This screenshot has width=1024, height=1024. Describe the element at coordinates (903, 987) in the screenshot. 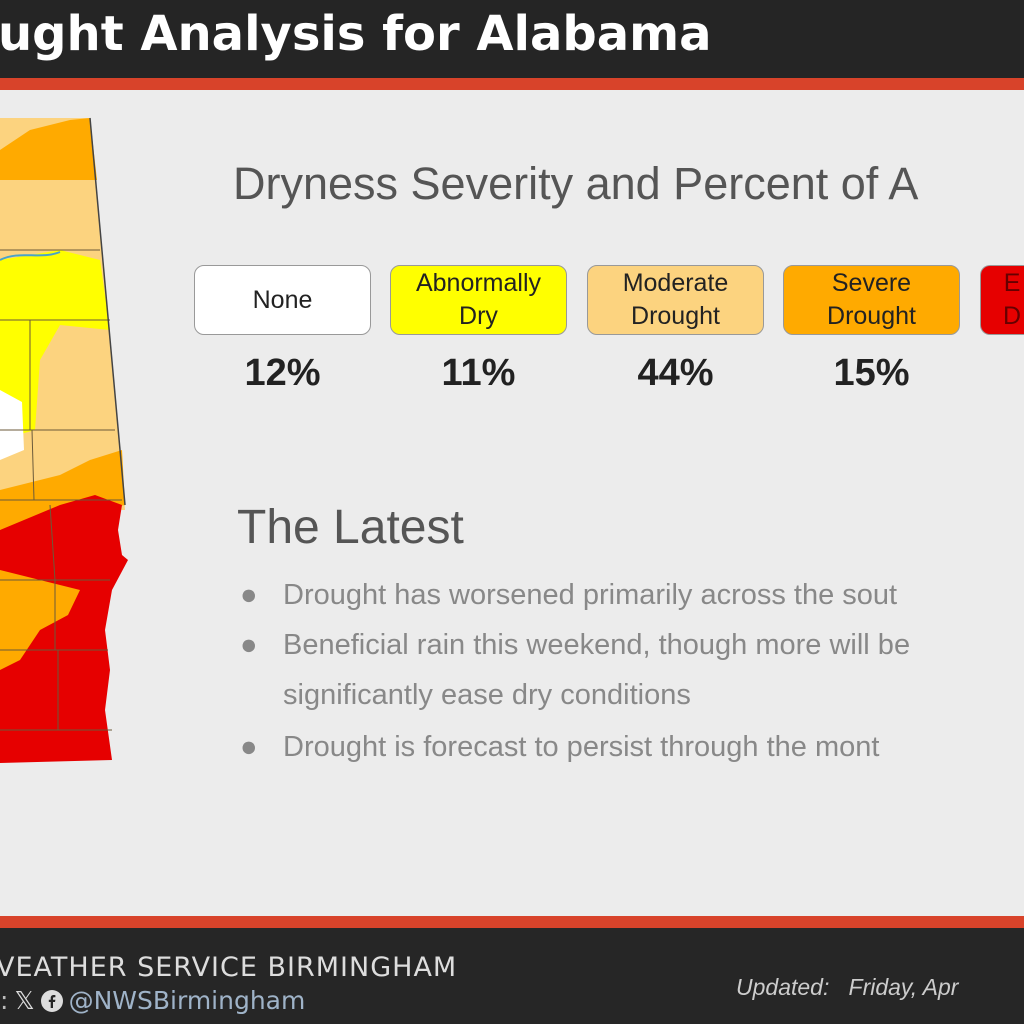

I see `updated-value: Friday, Apr` at that location.